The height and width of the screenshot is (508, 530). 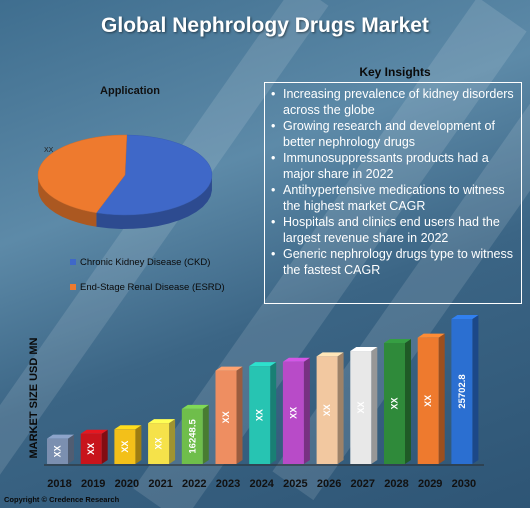 I want to click on bar-2028, so click(x=394, y=403).